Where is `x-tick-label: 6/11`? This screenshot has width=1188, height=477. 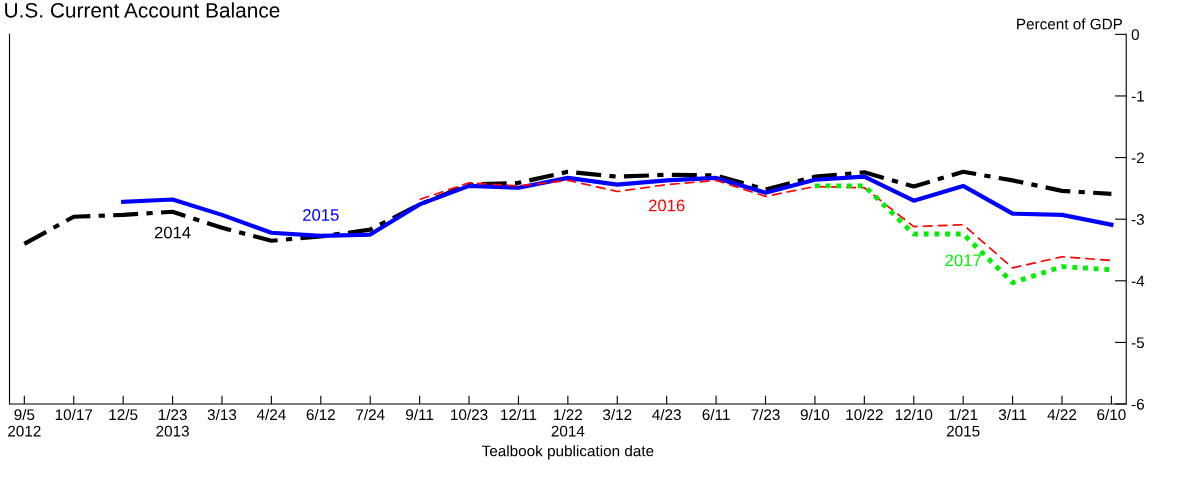 x-tick-label: 6/11 is located at coordinates (716, 414).